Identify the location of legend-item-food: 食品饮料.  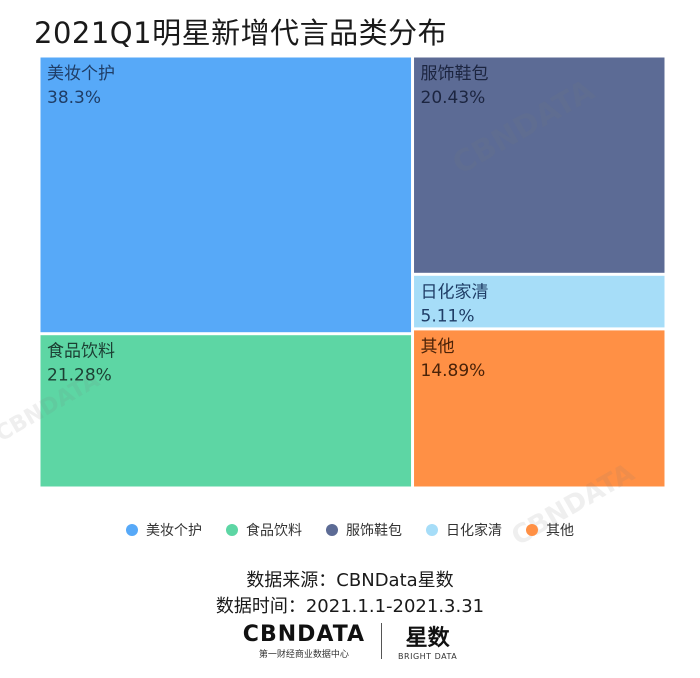
(264, 530).